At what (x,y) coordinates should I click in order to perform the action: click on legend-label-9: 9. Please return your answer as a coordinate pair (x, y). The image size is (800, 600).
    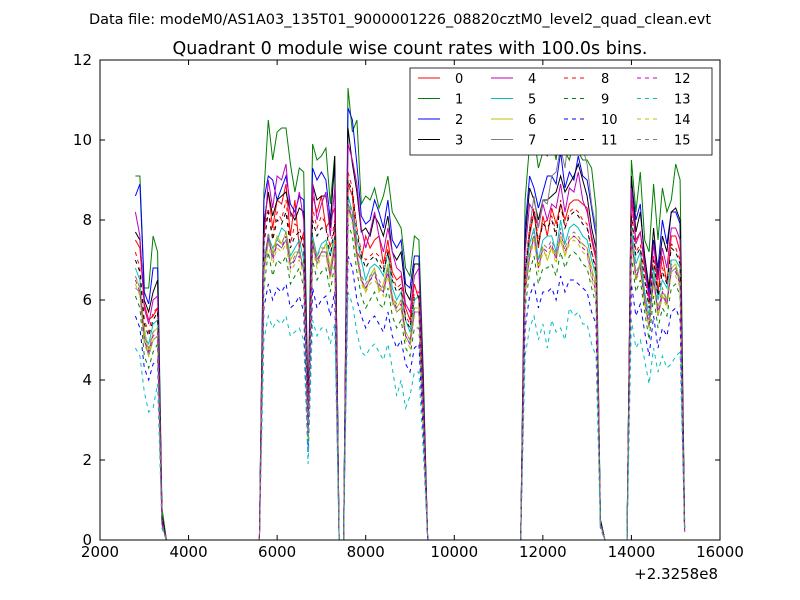
    Looking at the image, I should click on (605, 100).